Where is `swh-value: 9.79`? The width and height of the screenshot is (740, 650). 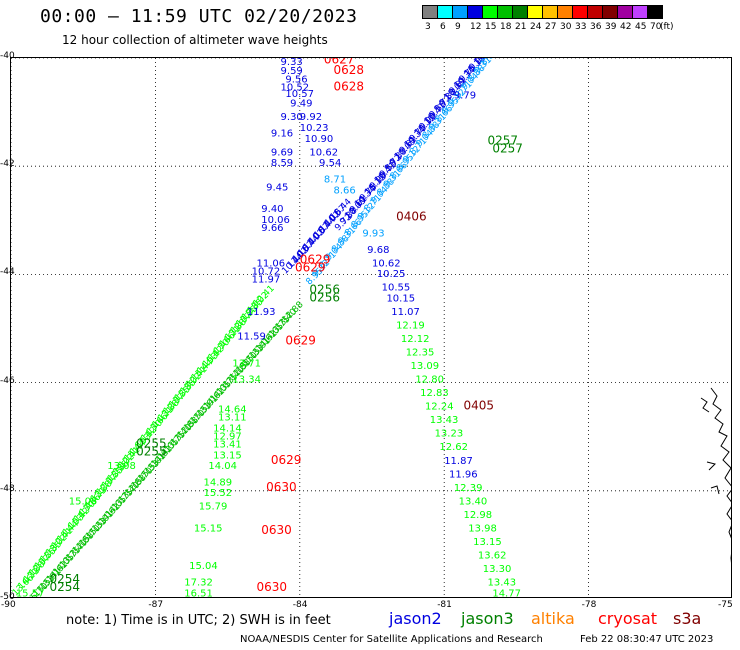 swh-value: 9.79 is located at coordinates (465, 96).